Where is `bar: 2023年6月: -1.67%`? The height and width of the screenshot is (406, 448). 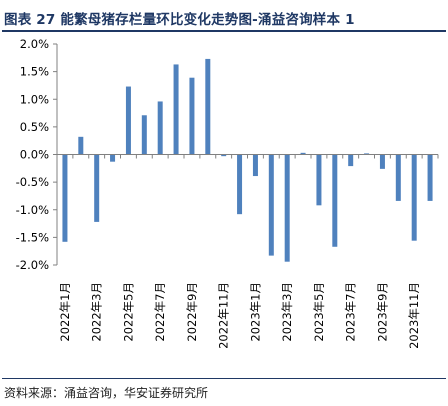
bar: 2023年6月: -1.67% is located at coordinates (335, 200).